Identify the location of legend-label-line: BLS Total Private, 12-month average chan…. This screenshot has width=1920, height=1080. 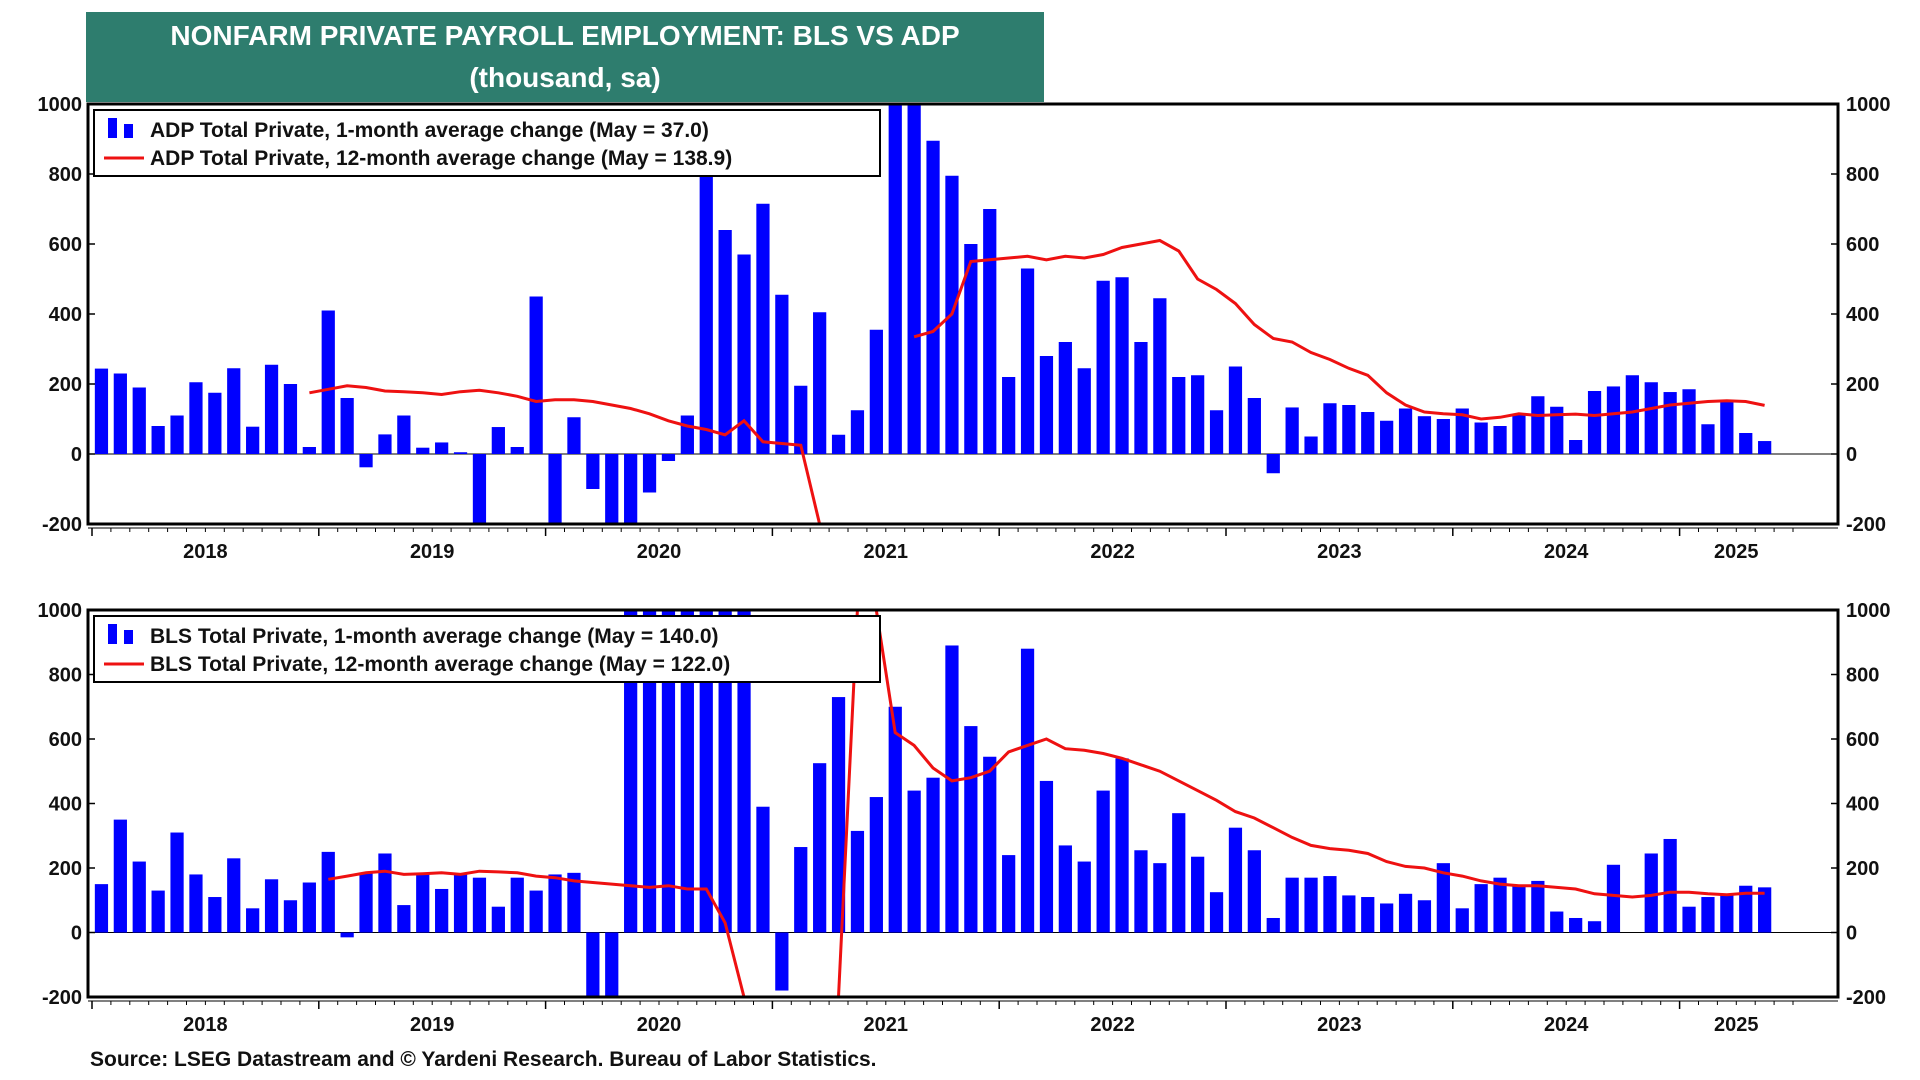
(440, 664).